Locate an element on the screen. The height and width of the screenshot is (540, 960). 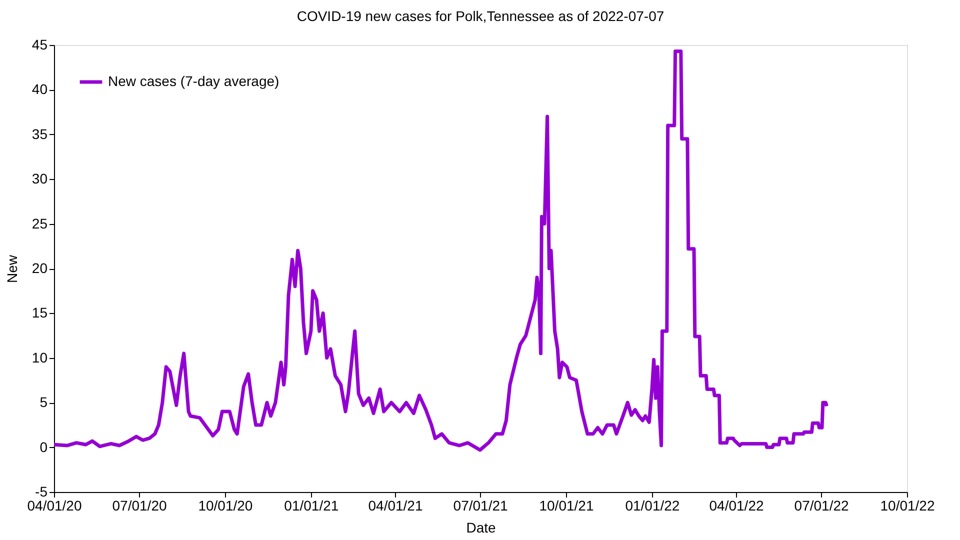
x-tick-label: 04/01/20 is located at coordinates (54, 506).